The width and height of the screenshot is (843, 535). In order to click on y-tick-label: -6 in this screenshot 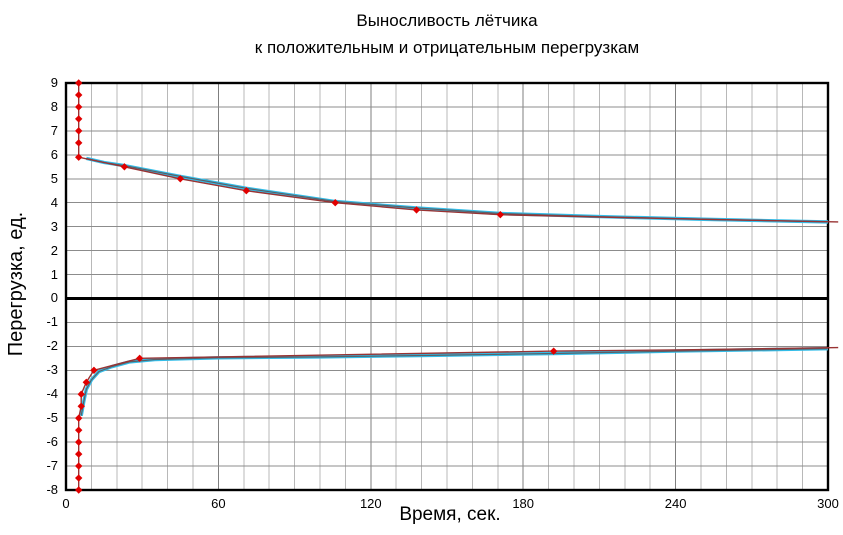, I will do `click(52, 442)`.